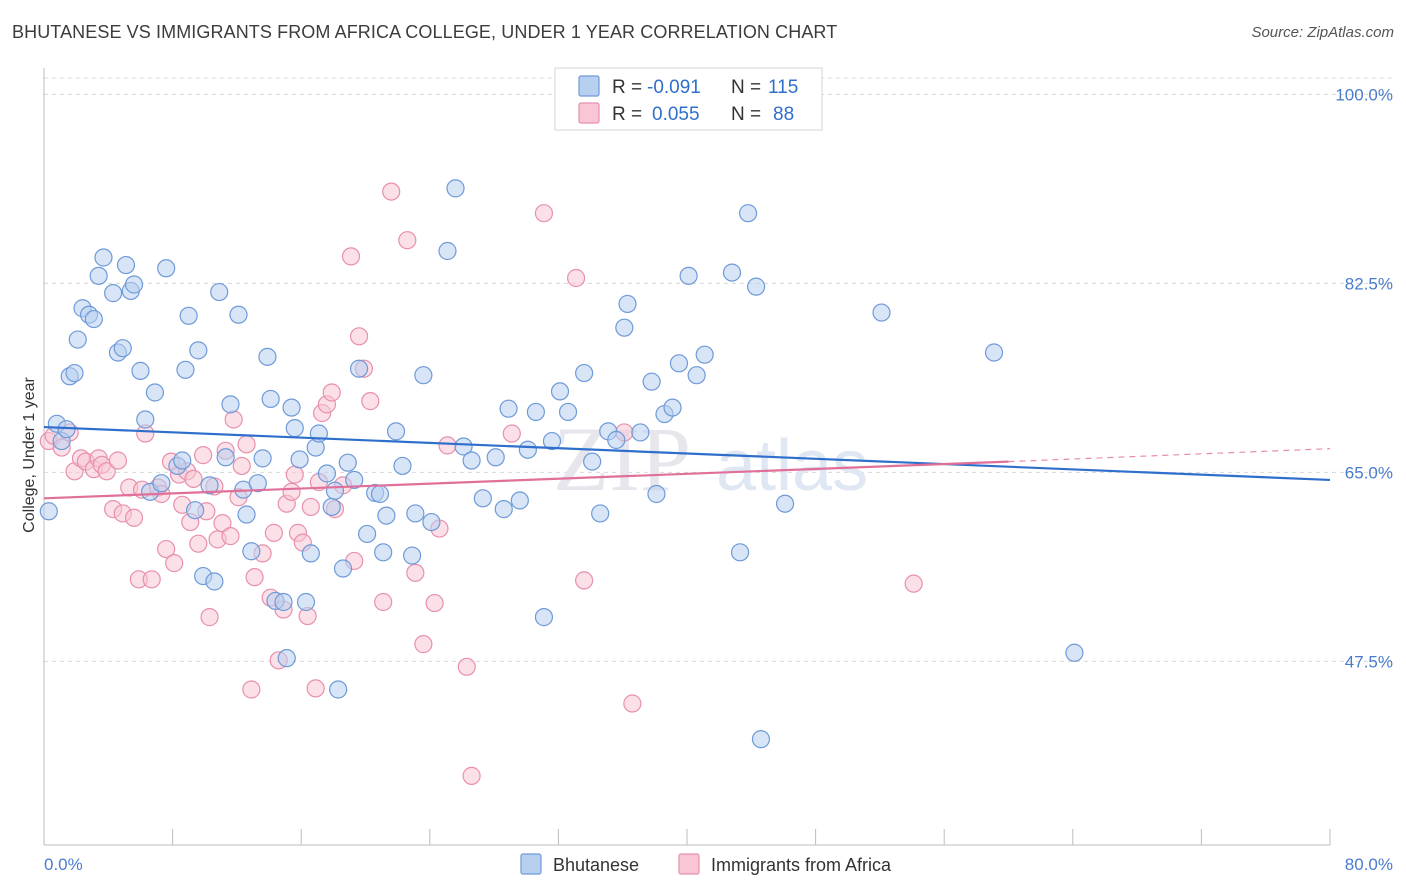  I want to click on series-legend: Bhutanese Immigrants from Africa, so click(706, 864).